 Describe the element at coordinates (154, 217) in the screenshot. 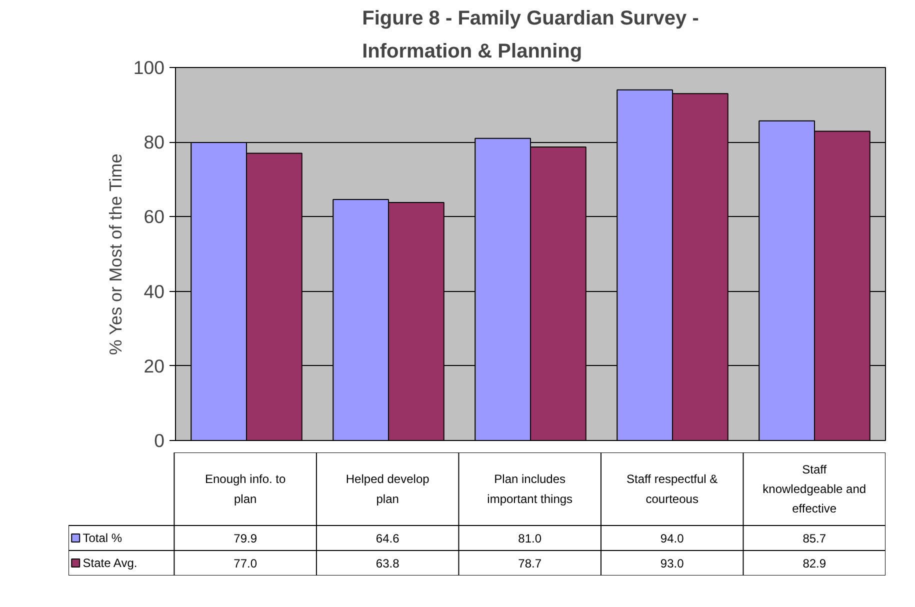

I see `y-tick-label: 60` at that location.